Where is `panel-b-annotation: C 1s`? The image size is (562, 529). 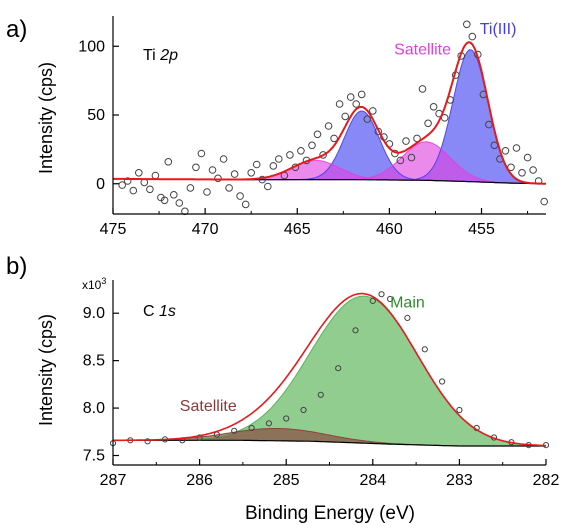
panel-b-annotation: C 1s is located at coordinates (159, 311).